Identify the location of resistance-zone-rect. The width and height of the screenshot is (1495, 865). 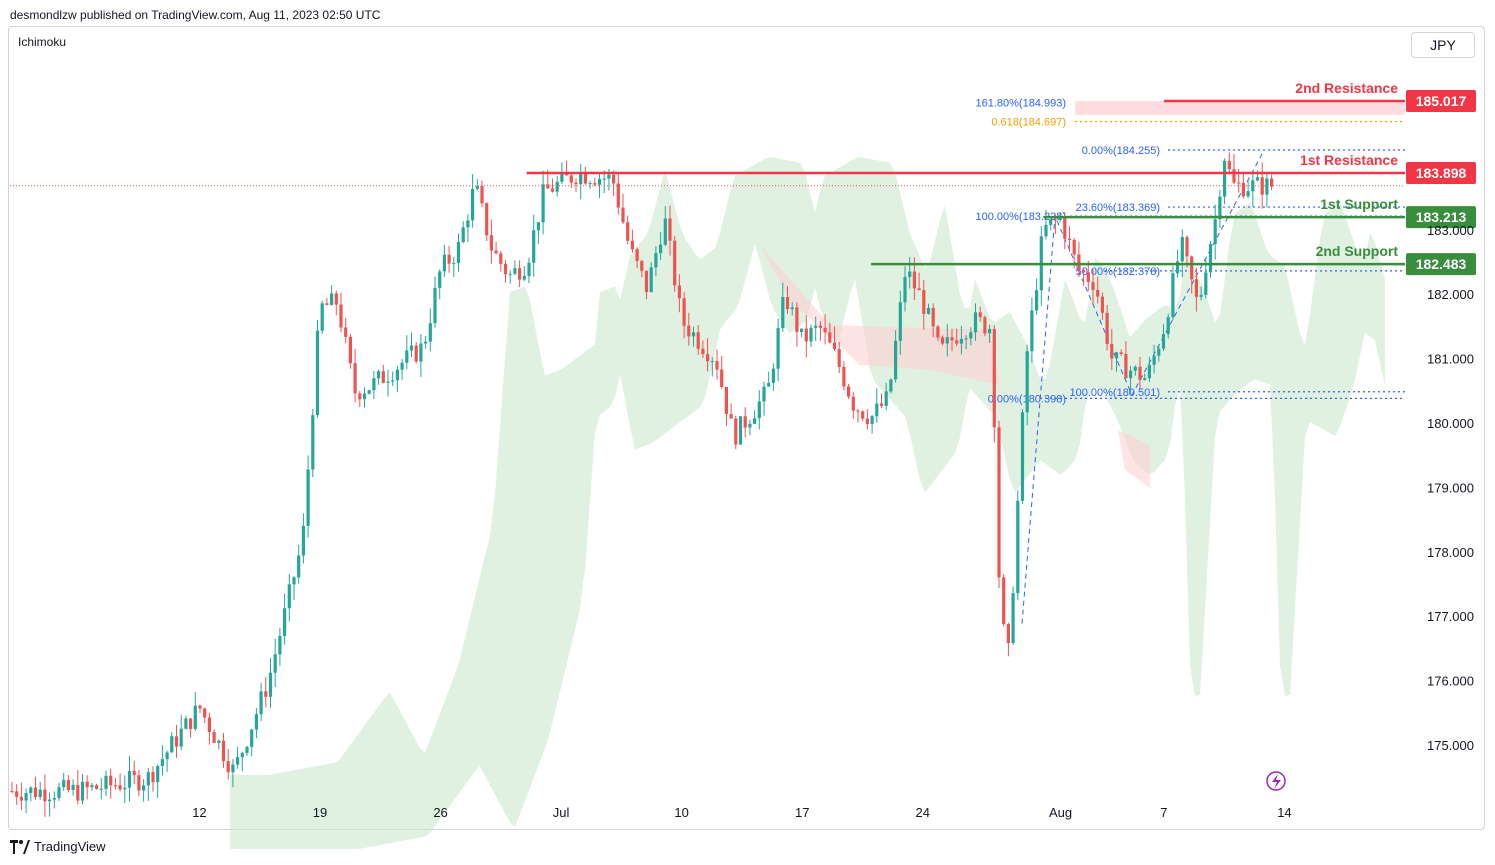
(1240, 107).